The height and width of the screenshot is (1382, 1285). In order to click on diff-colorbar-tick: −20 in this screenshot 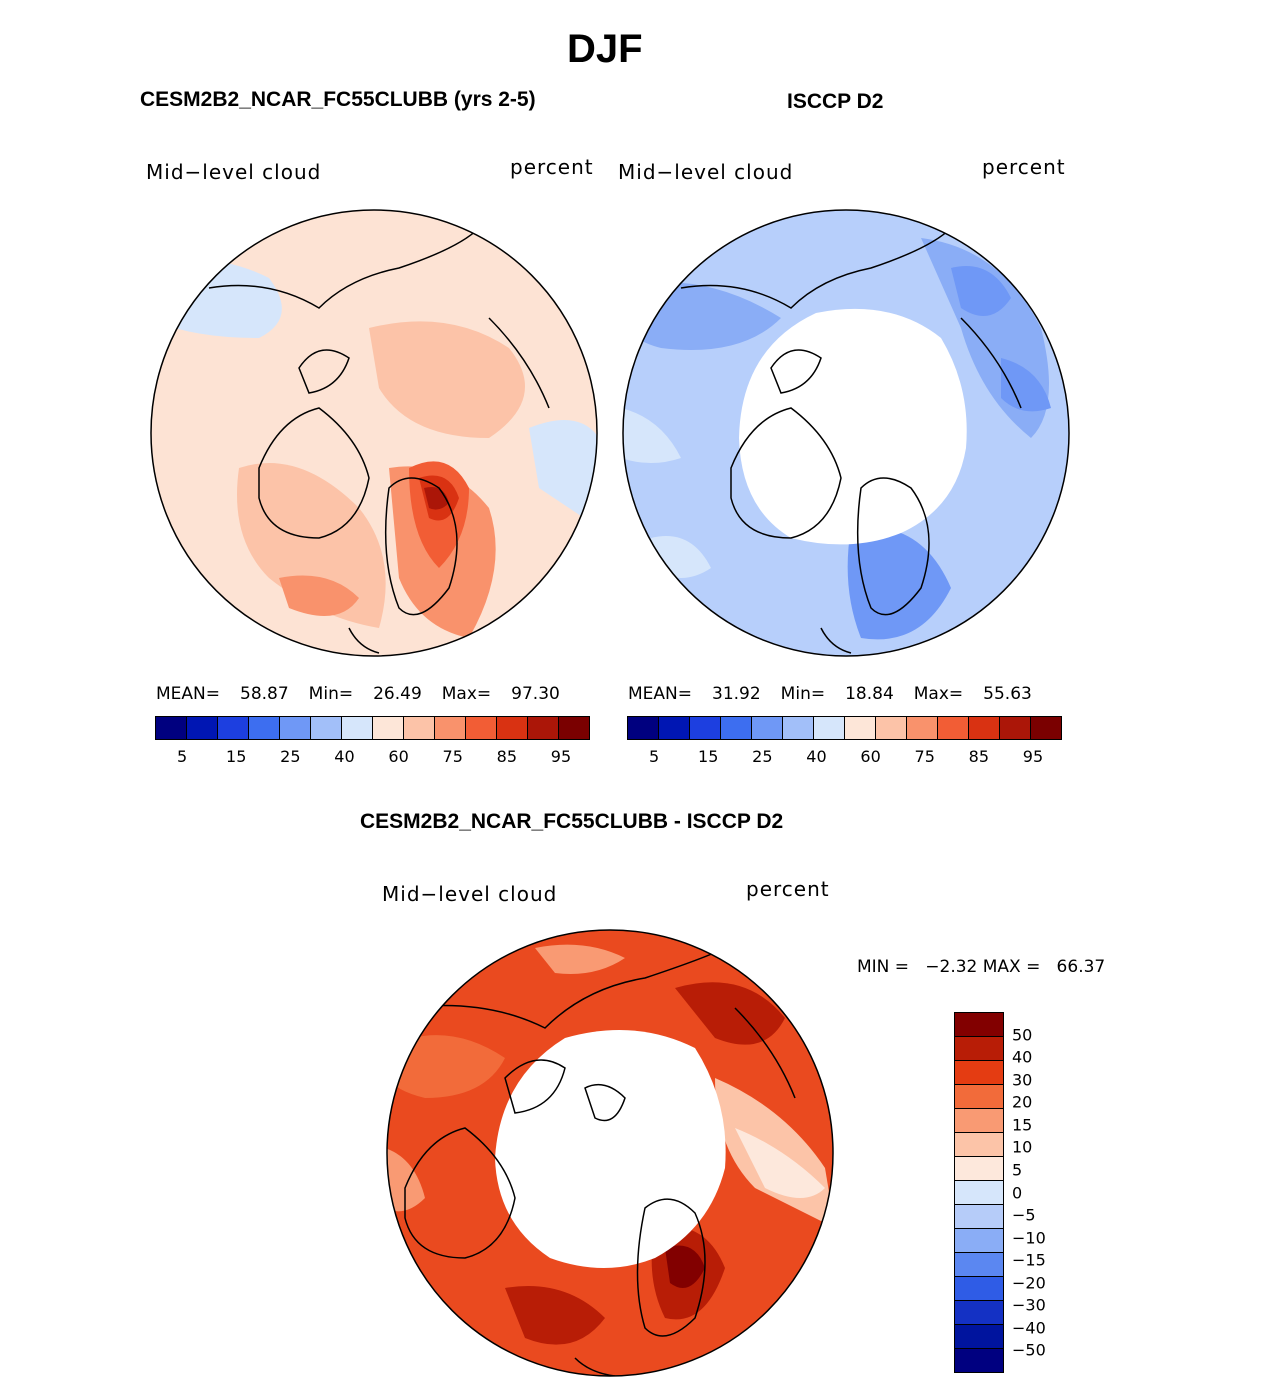, I will do `click(1029, 1283)`.